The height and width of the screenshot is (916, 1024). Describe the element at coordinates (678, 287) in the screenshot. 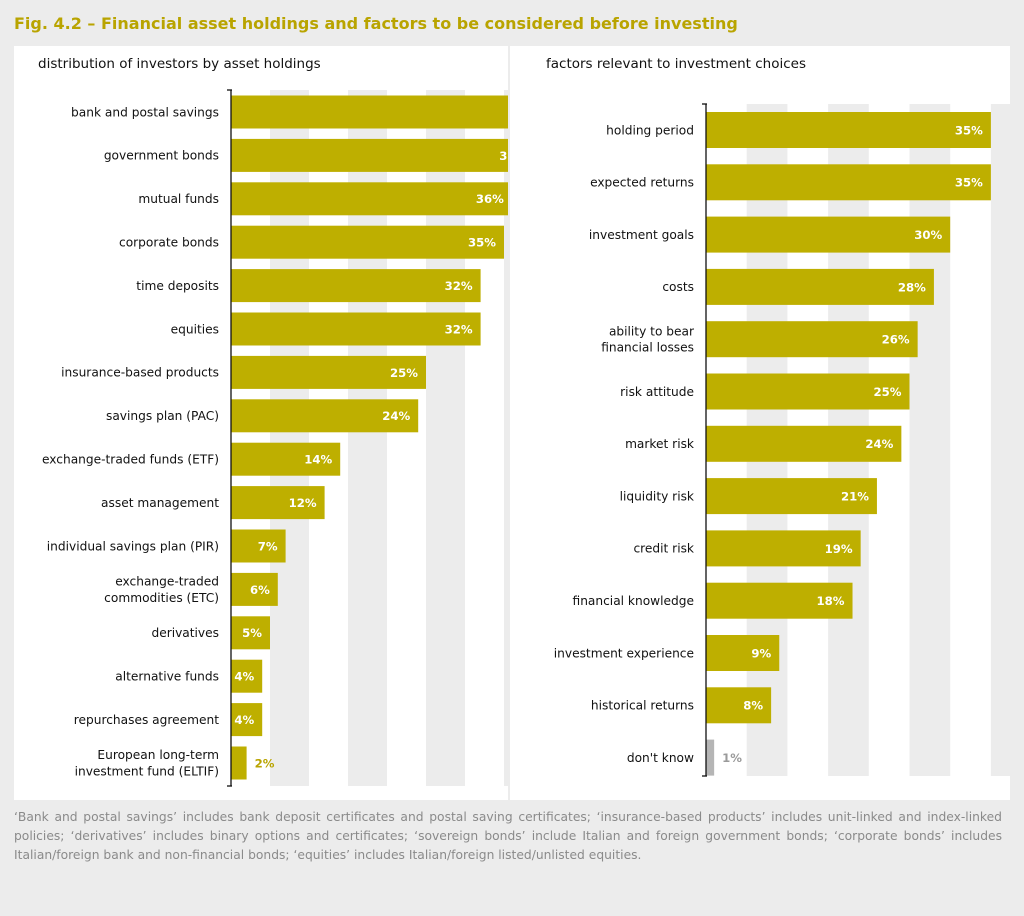

I see `category-label-costs: costs` at that location.